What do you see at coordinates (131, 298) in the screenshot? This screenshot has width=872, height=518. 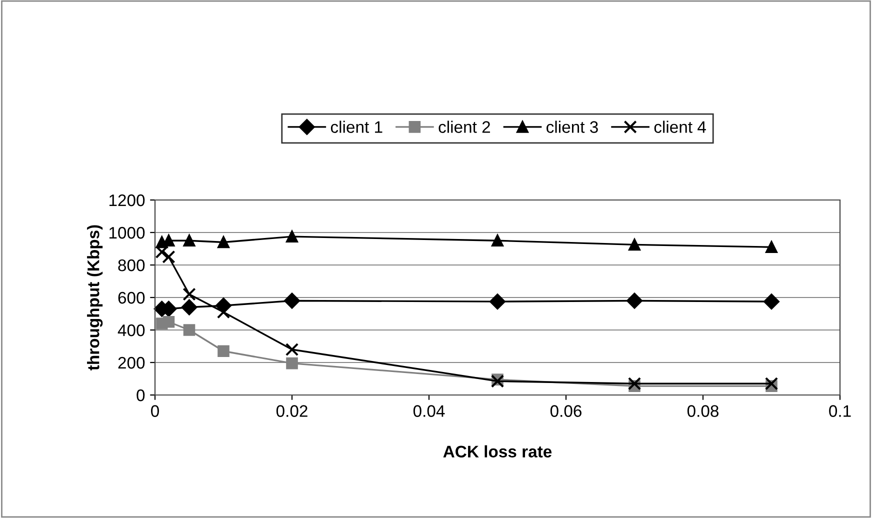 I see `y-tick-label: 600` at bounding box center [131, 298].